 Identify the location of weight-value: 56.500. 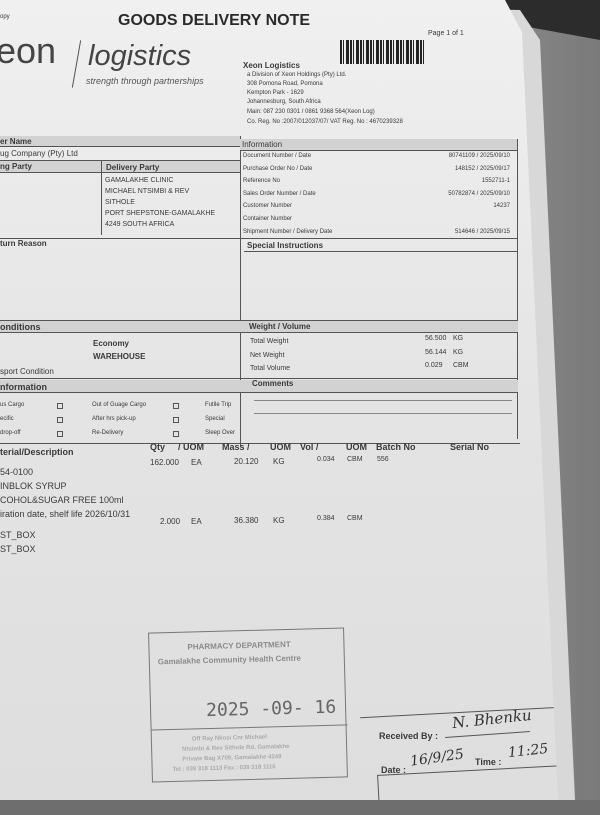
(436, 338).